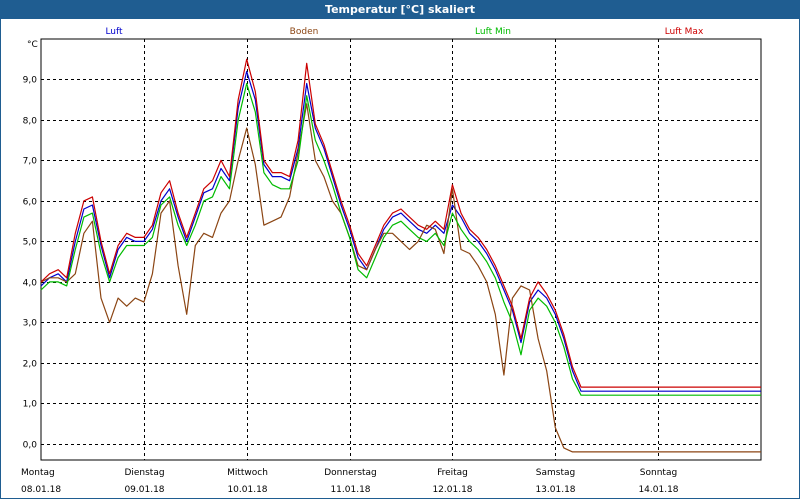  What do you see at coordinates (30, 365) in the screenshot?
I see `y-tick-label: 2,0` at bounding box center [30, 365].